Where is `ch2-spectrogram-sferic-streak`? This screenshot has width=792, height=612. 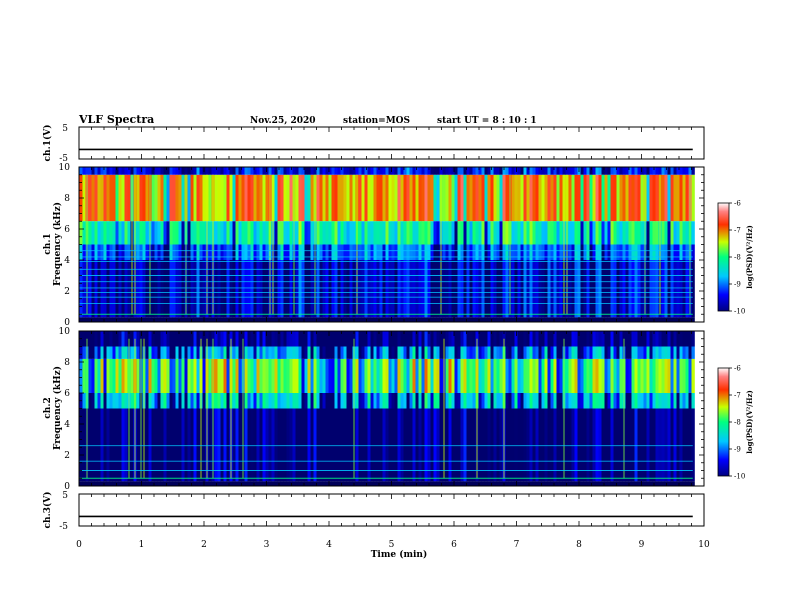
ch2-spectrogram-sferic-streak is located at coordinates (564, 408).